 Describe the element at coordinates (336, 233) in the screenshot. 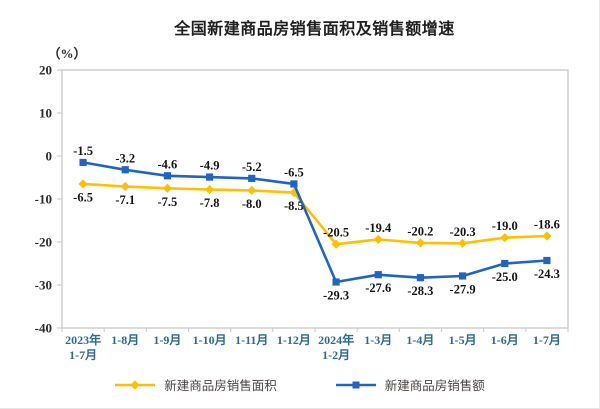

I see `data-label: -20.5` at that location.